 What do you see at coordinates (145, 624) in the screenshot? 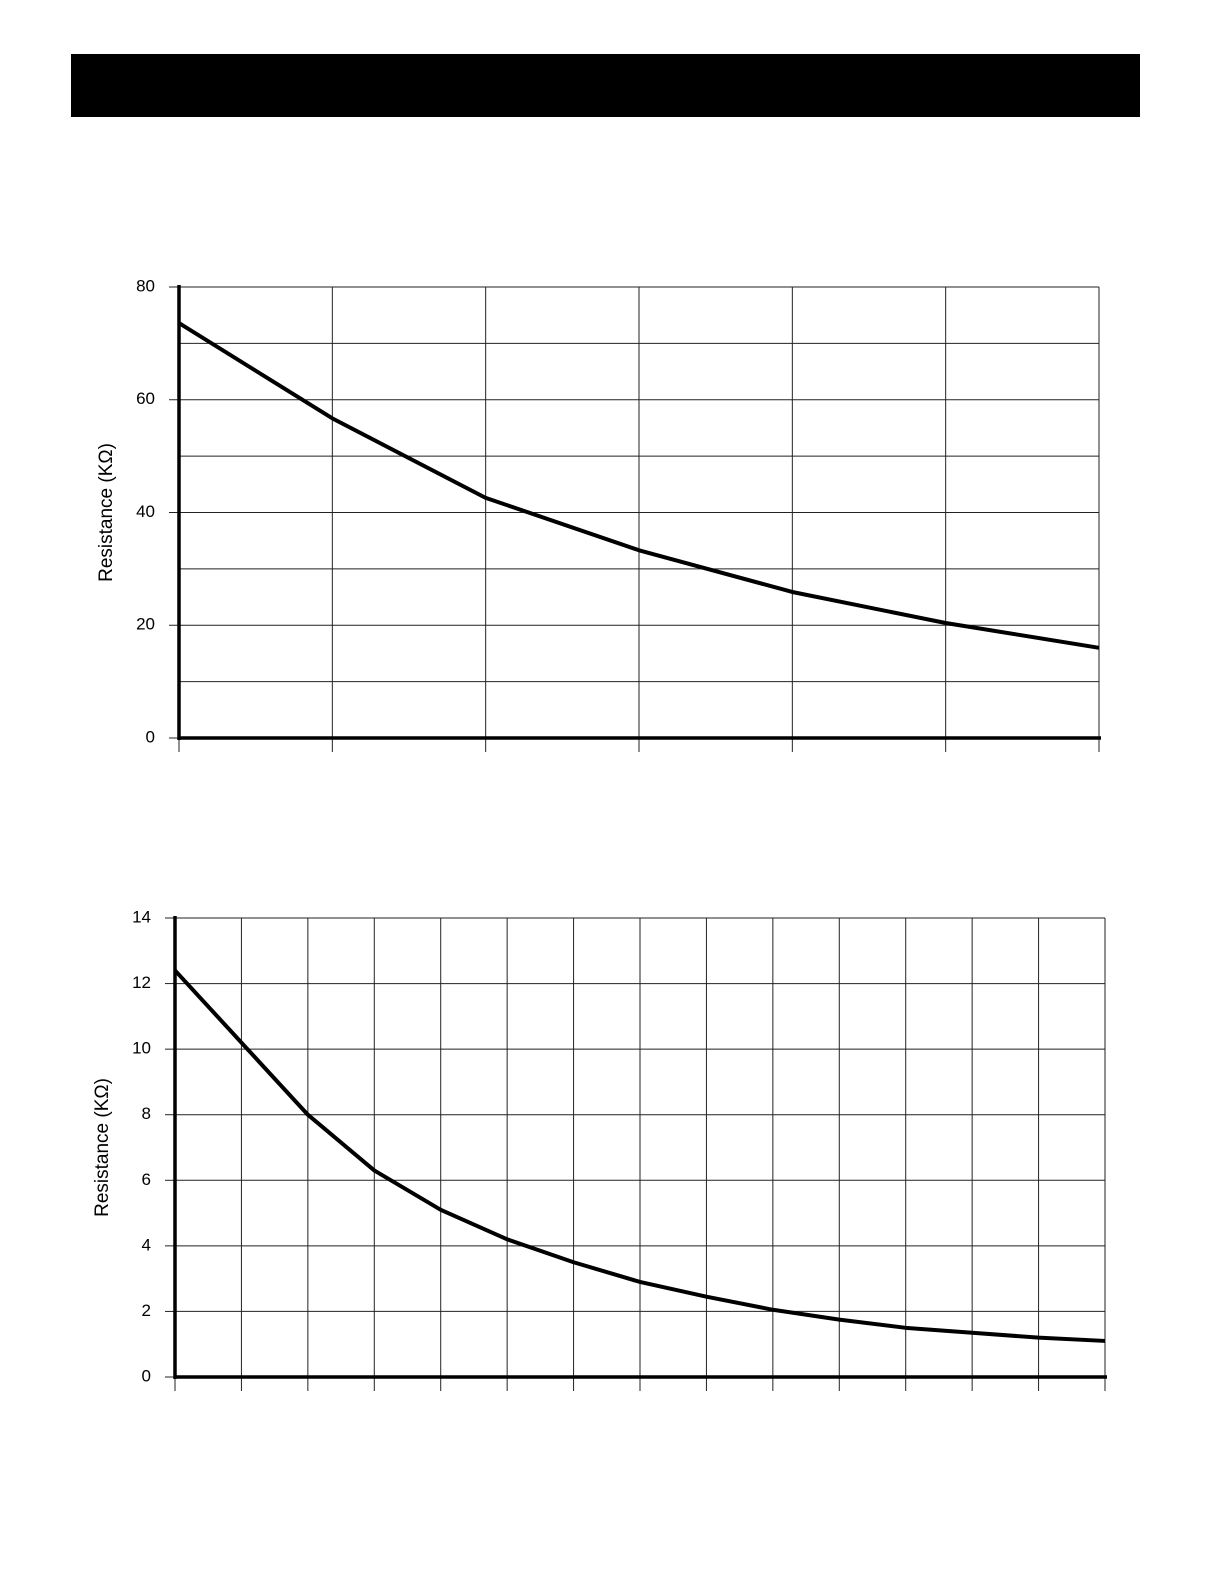
I see `y-tick-label: 20` at bounding box center [145, 624].